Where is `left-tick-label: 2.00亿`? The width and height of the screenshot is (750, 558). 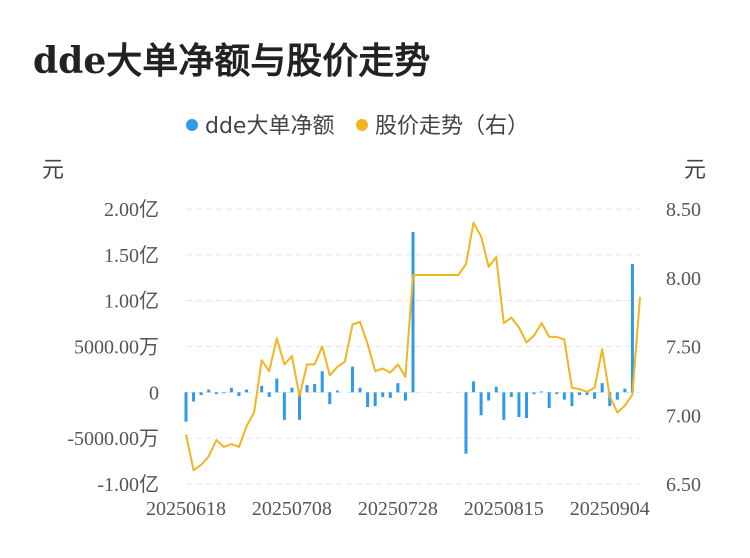 left-tick-label: 2.00亿 is located at coordinates (131, 209).